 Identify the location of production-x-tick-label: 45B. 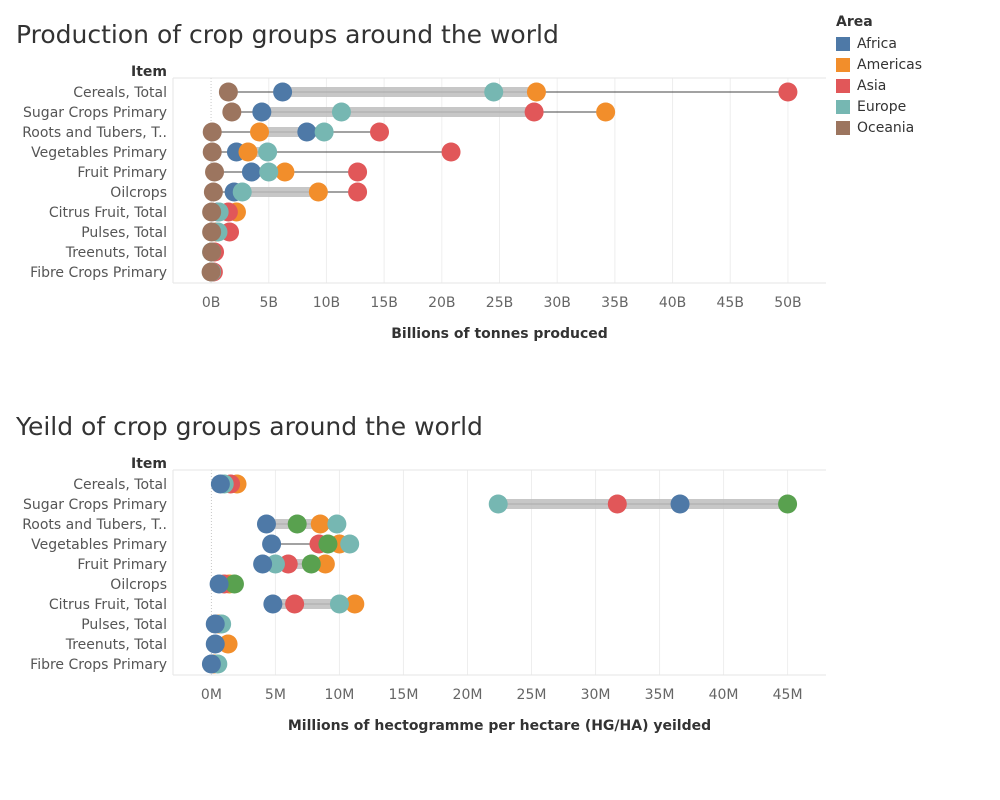
(730, 303).